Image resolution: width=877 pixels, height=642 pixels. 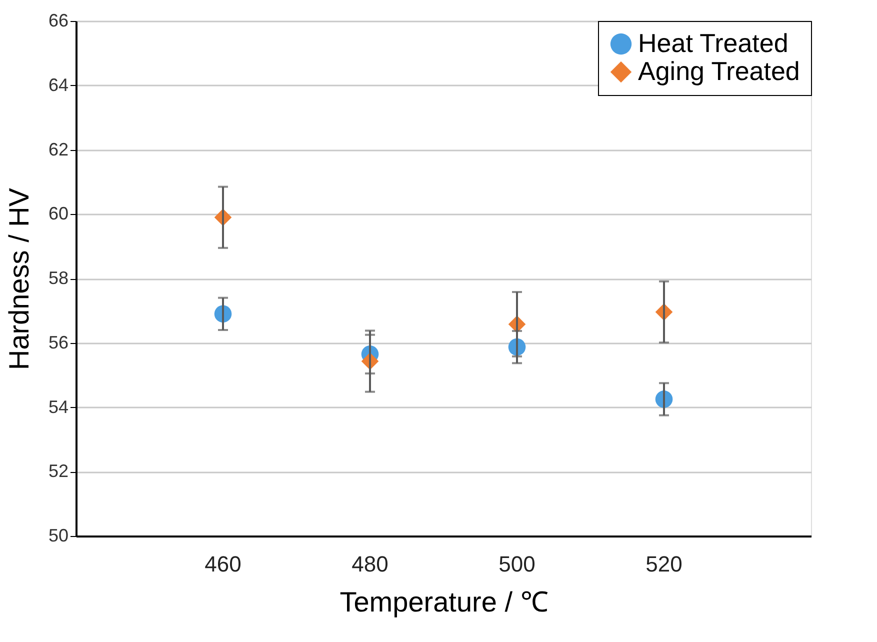 I want to click on x-tick-label: 520, so click(x=664, y=564).